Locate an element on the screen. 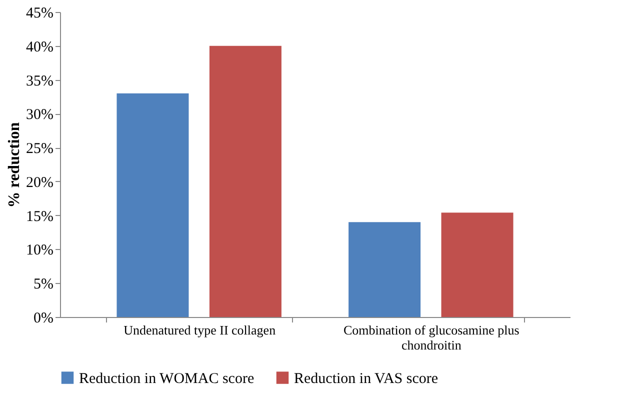  y-tick-label: 20% is located at coordinates (40, 182).